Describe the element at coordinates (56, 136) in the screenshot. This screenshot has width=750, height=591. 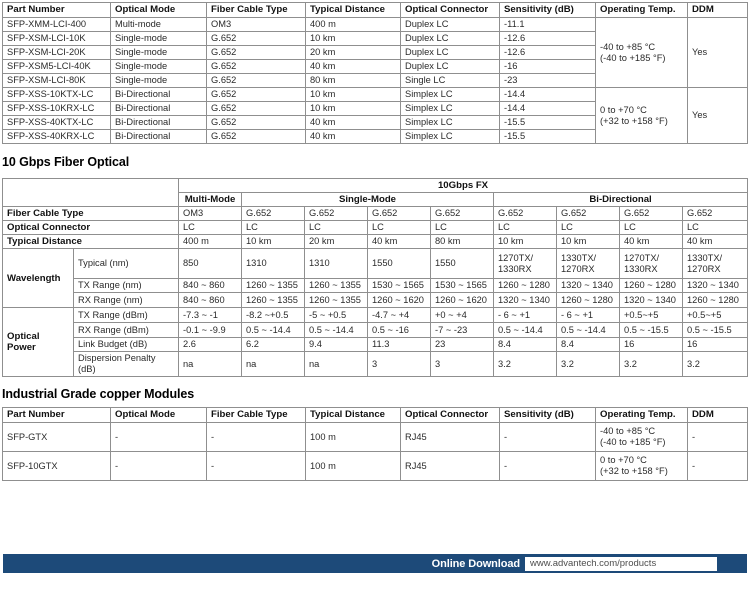
I see `cell: SFP-XSS-40KRX-LC` at that location.